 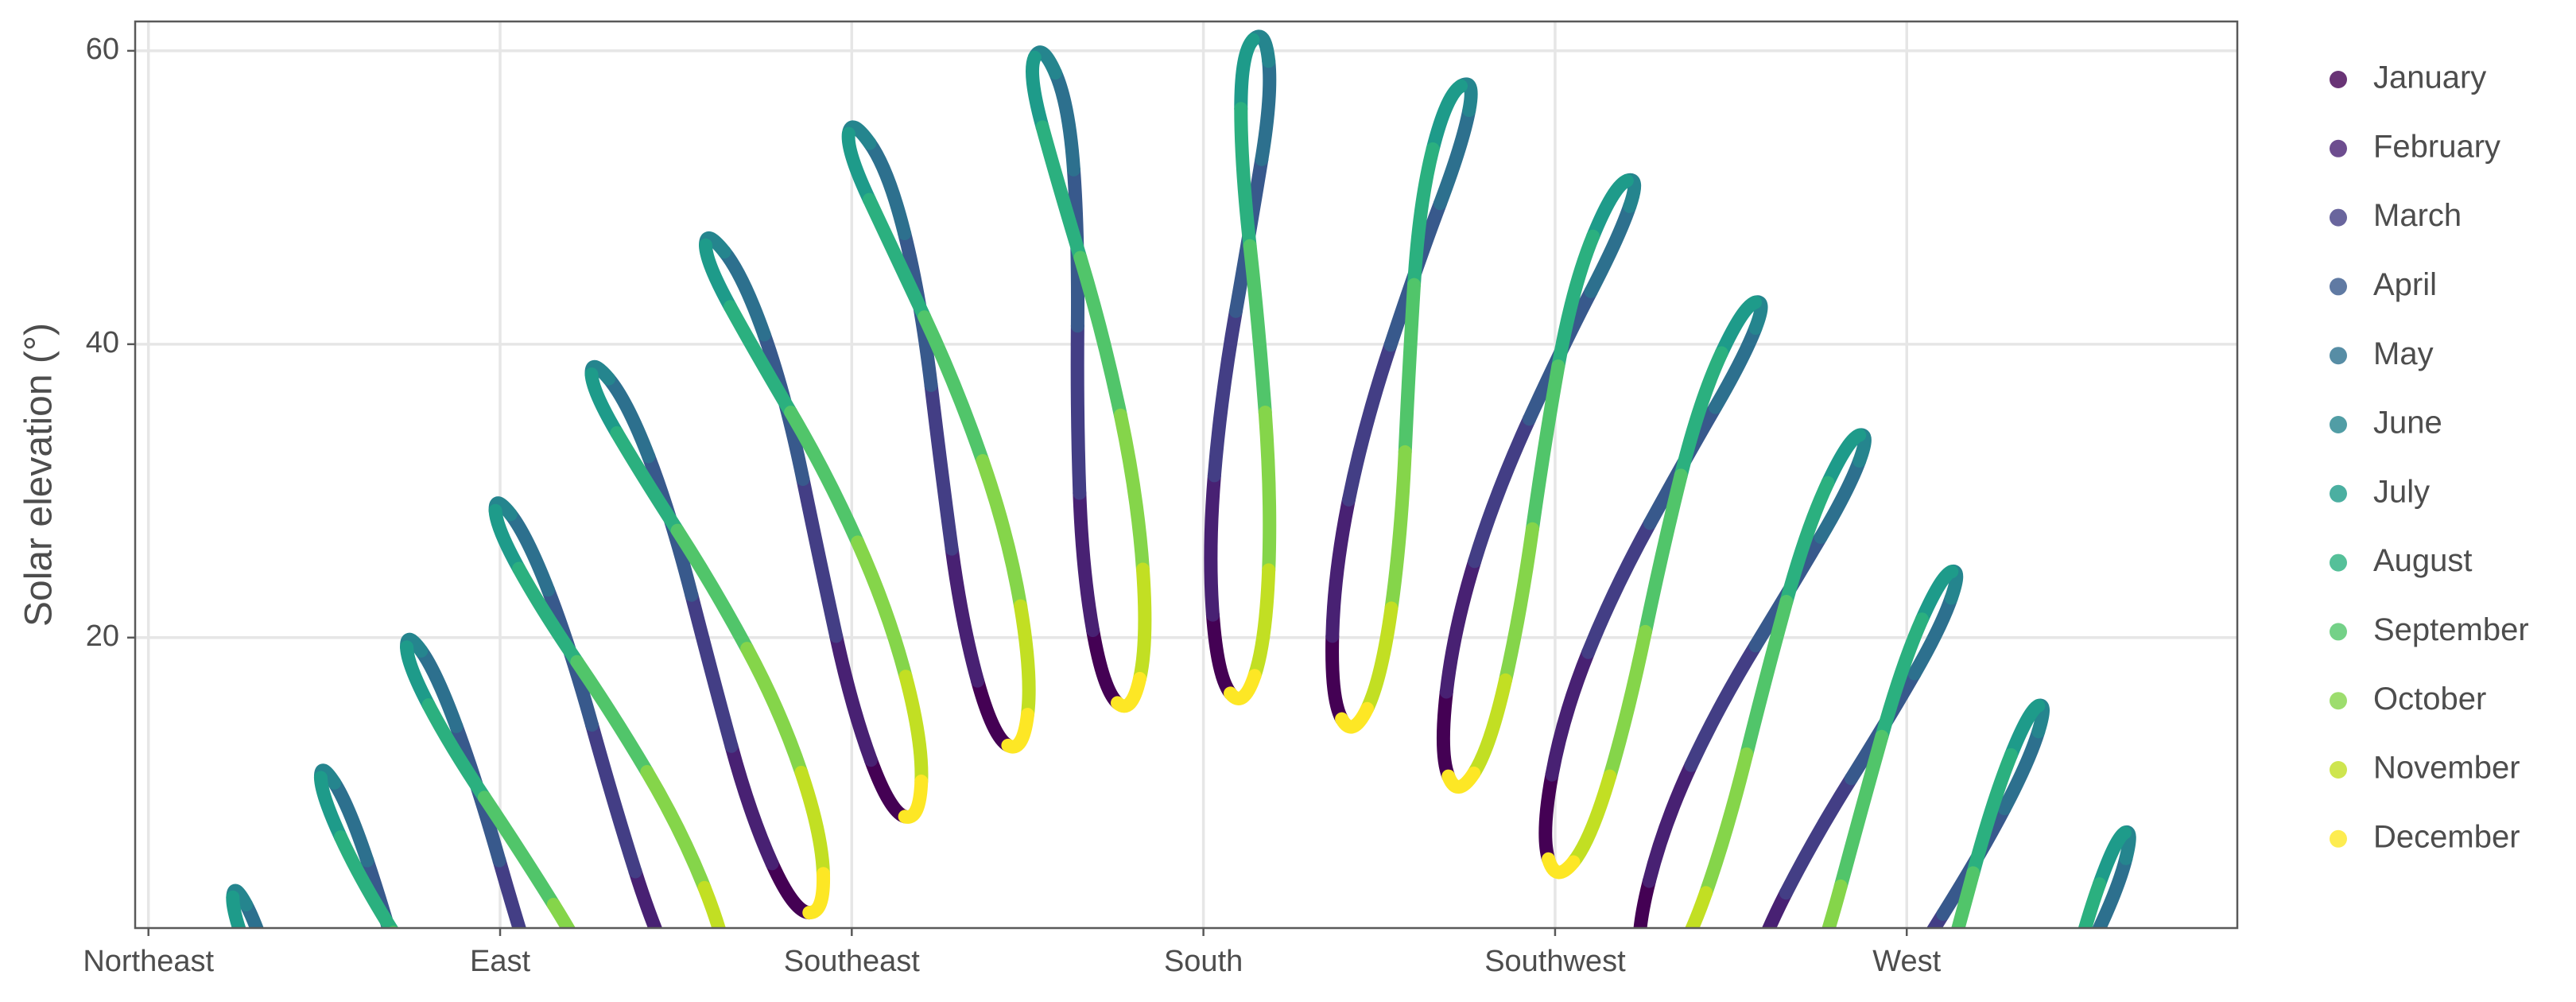 I want to click on legend-label: August, so click(x=2423, y=560).